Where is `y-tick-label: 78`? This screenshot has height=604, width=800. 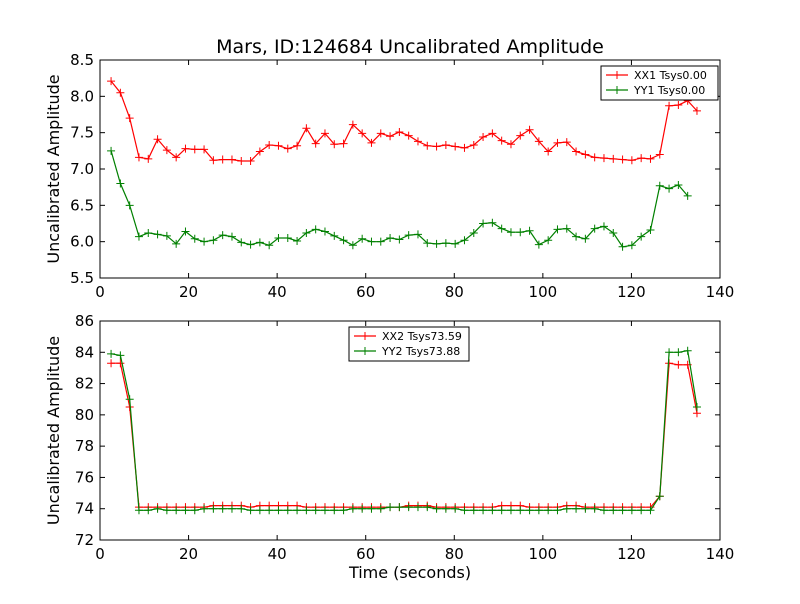
y-tick-label: 78 is located at coordinates (84, 446).